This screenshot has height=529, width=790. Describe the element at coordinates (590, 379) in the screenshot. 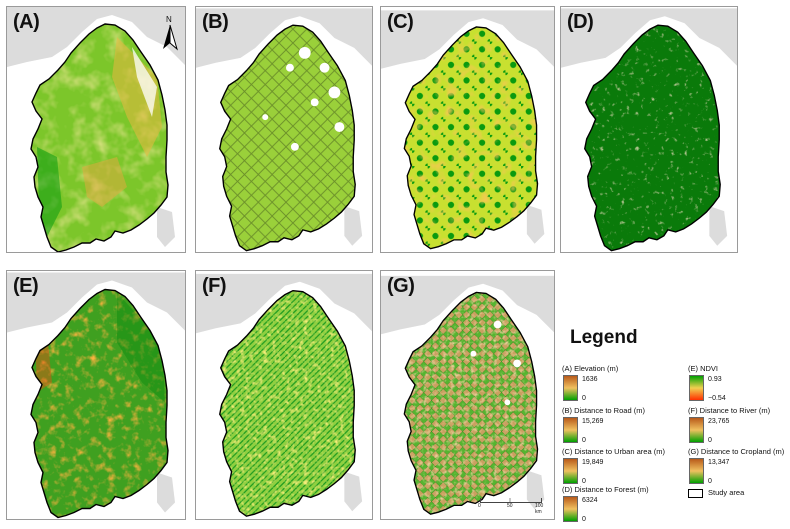

I see `legend-max: 1636` at that location.